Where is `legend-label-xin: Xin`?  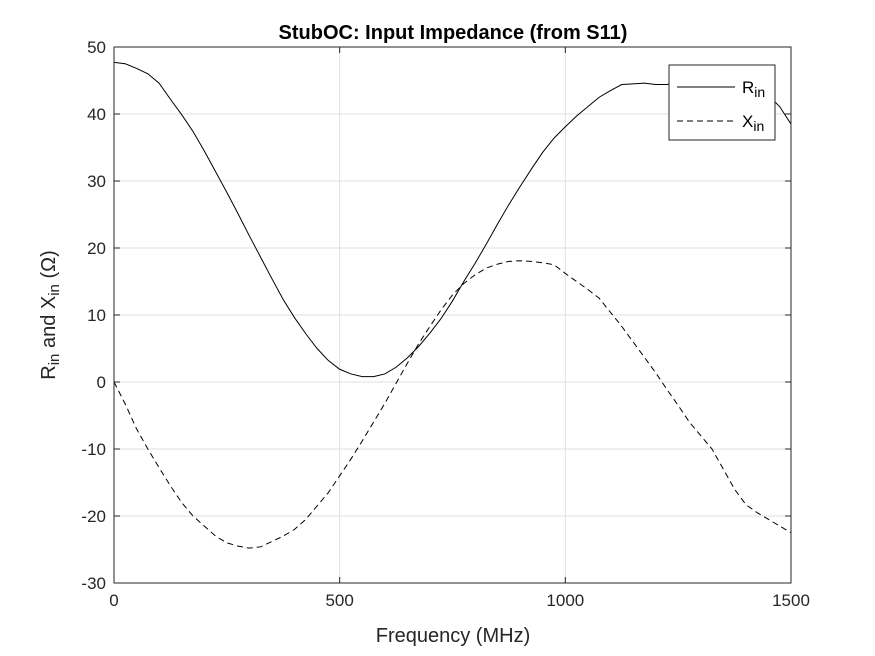
legend-label-xin: Xin is located at coordinates (753, 123).